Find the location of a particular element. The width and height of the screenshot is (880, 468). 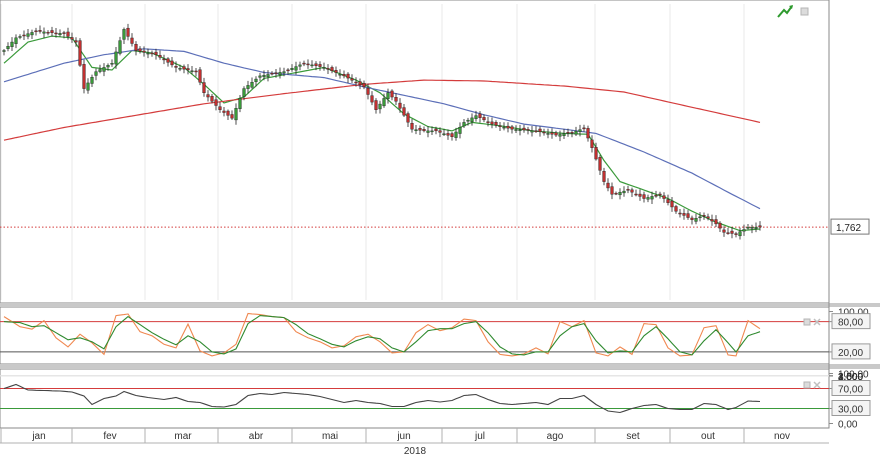

x-month-label: ago is located at coordinates (555, 436).